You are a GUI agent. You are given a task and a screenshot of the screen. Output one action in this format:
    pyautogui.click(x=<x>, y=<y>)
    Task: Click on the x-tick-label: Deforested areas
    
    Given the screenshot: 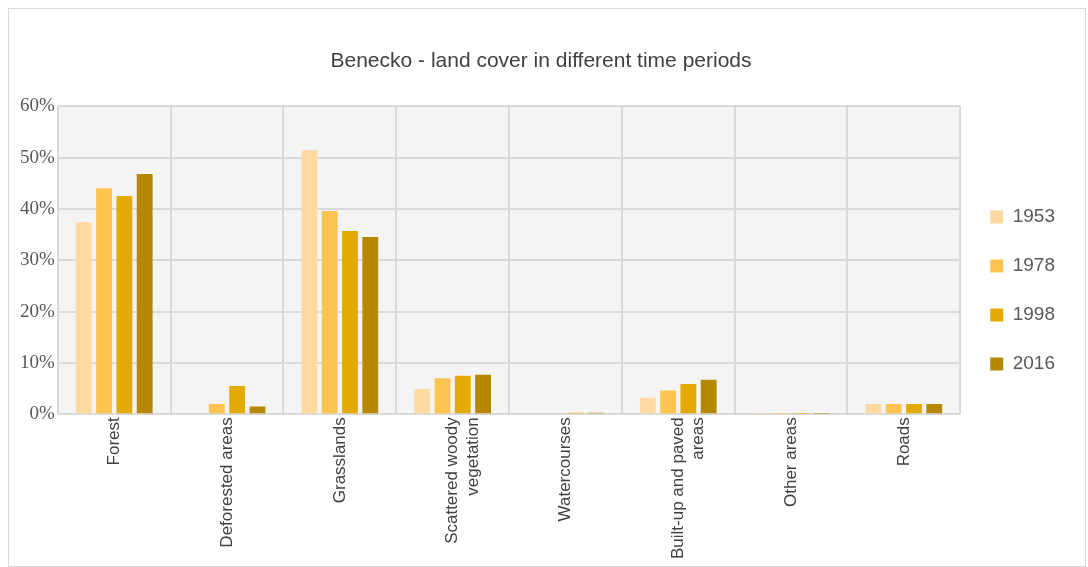 What is the action you would take?
    pyautogui.click(x=226, y=482)
    